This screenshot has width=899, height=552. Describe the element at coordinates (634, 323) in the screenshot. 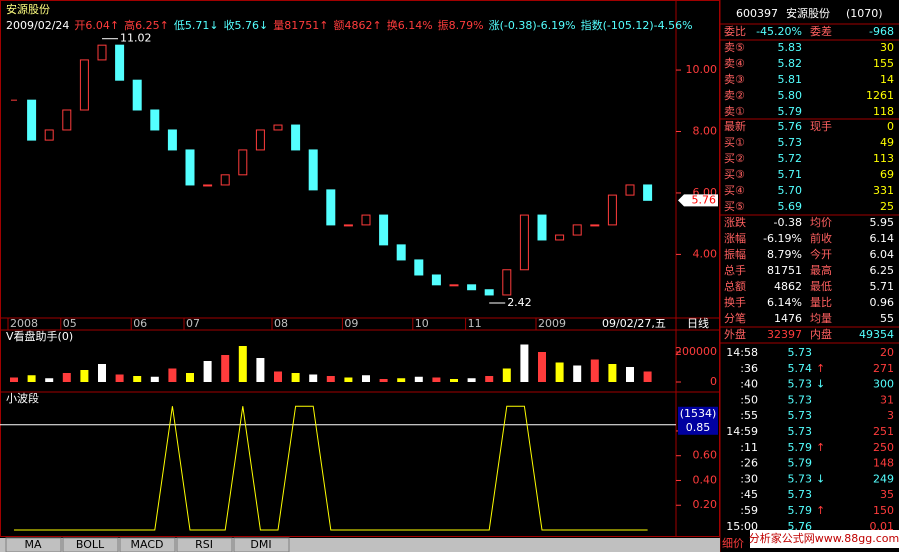

I see `x-tick-label: 09/02/27,五` at that location.